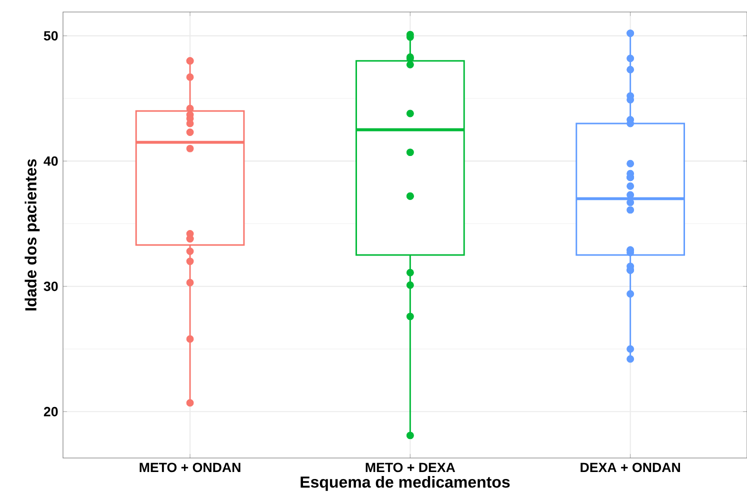 This screenshot has width=747, height=504. Describe the element at coordinates (411, 467) in the screenshot. I see `x-tick-label: METO + DEXA` at that location.